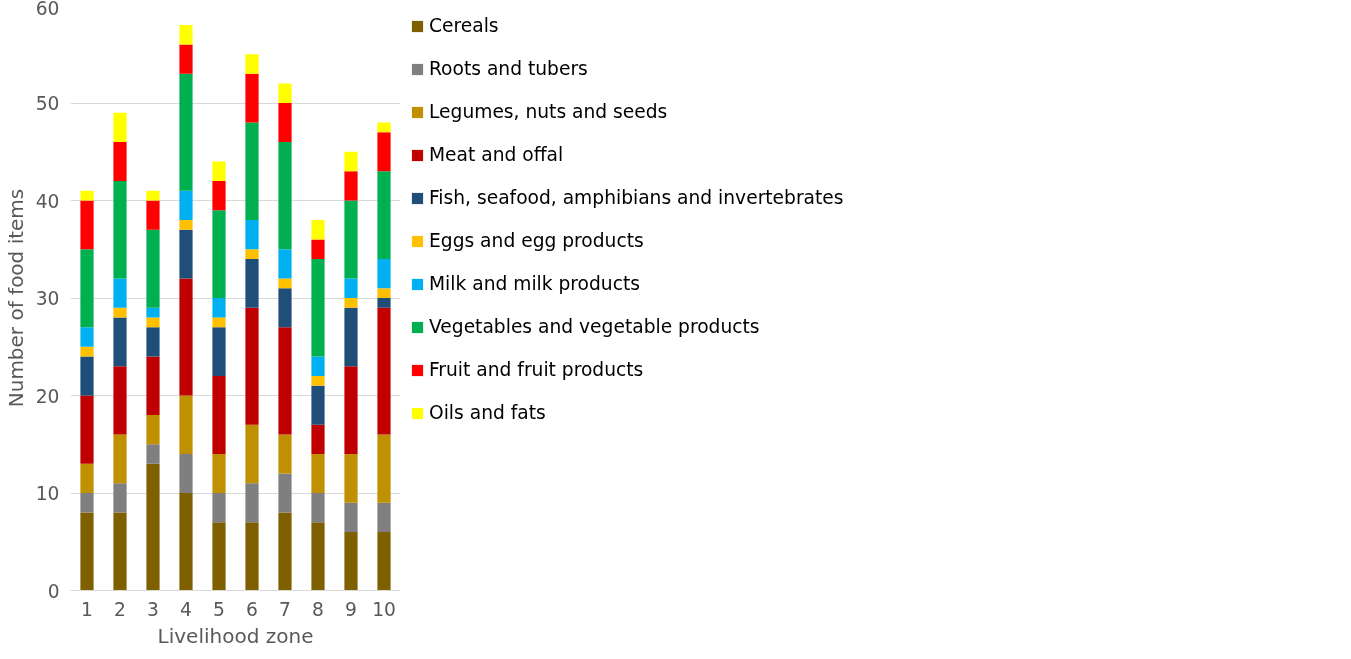  Describe the element at coordinates (47, 493) in the screenshot. I see `y-tick-label: 10` at that location.